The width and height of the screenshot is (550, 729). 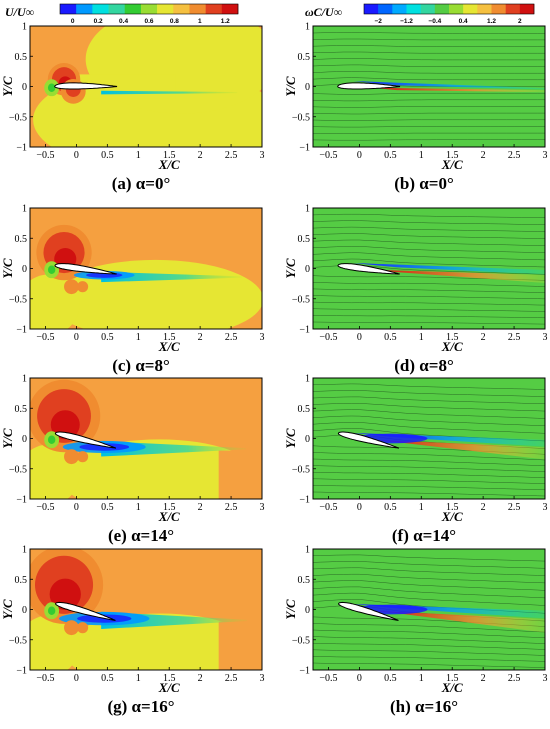 What do you see at coordinates (200, 21) in the screenshot?
I see `colorbar-velocity-tick-label: 1` at bounding box center [200, 21].